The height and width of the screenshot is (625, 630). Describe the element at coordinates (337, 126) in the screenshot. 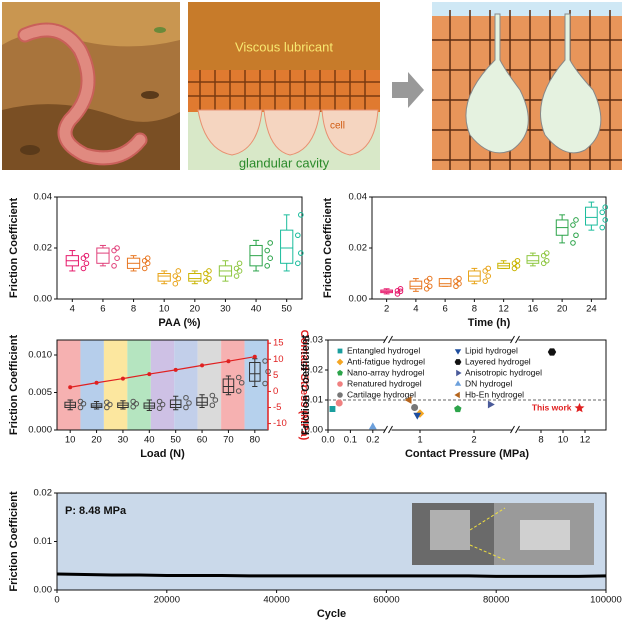

I see `illustration-label: cell` at that location.